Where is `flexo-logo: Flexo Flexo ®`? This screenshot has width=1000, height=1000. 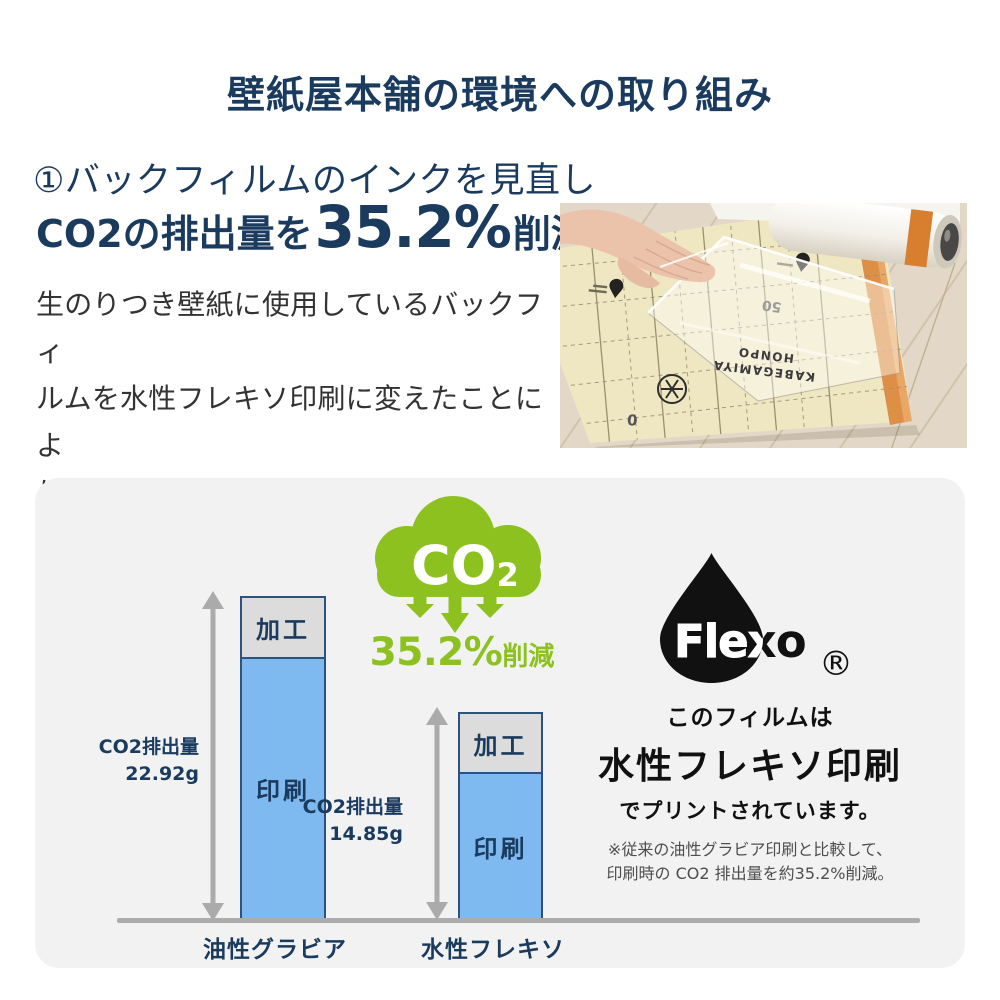 flexo-logo: Flexo Flexo ® is located at coordinates (756, 618).